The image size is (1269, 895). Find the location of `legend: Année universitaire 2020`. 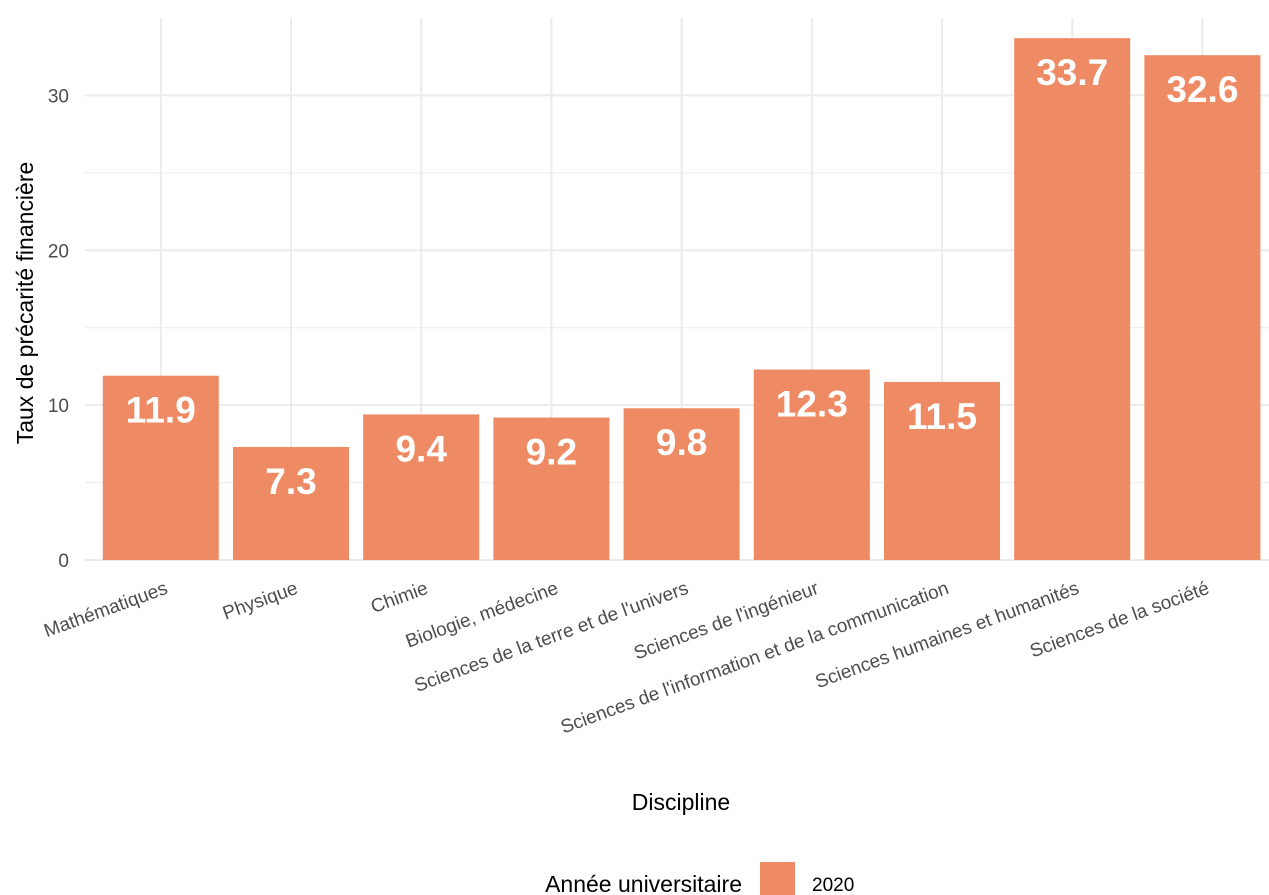

legend: Année universitaire 2020 is located at coordinates (699, 878).